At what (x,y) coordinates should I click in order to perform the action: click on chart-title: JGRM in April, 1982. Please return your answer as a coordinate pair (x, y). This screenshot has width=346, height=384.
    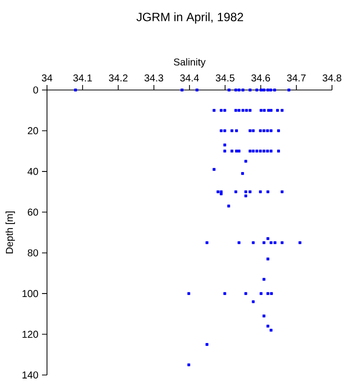
    Looking at the image, I should click on (190, 18).